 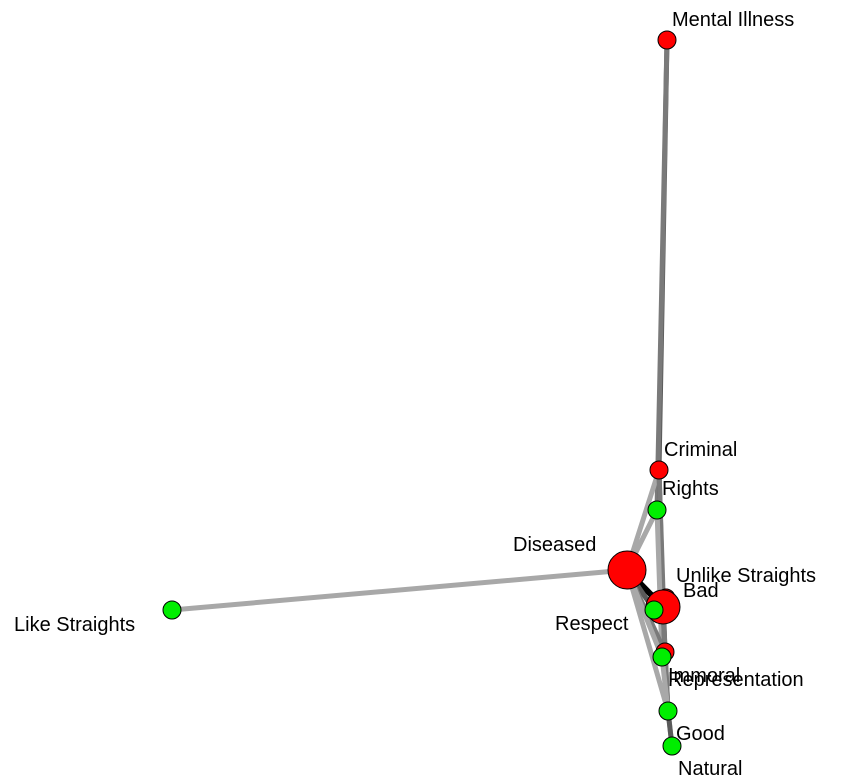 I want to click on label-good: Good, so click(x=700, y=734).